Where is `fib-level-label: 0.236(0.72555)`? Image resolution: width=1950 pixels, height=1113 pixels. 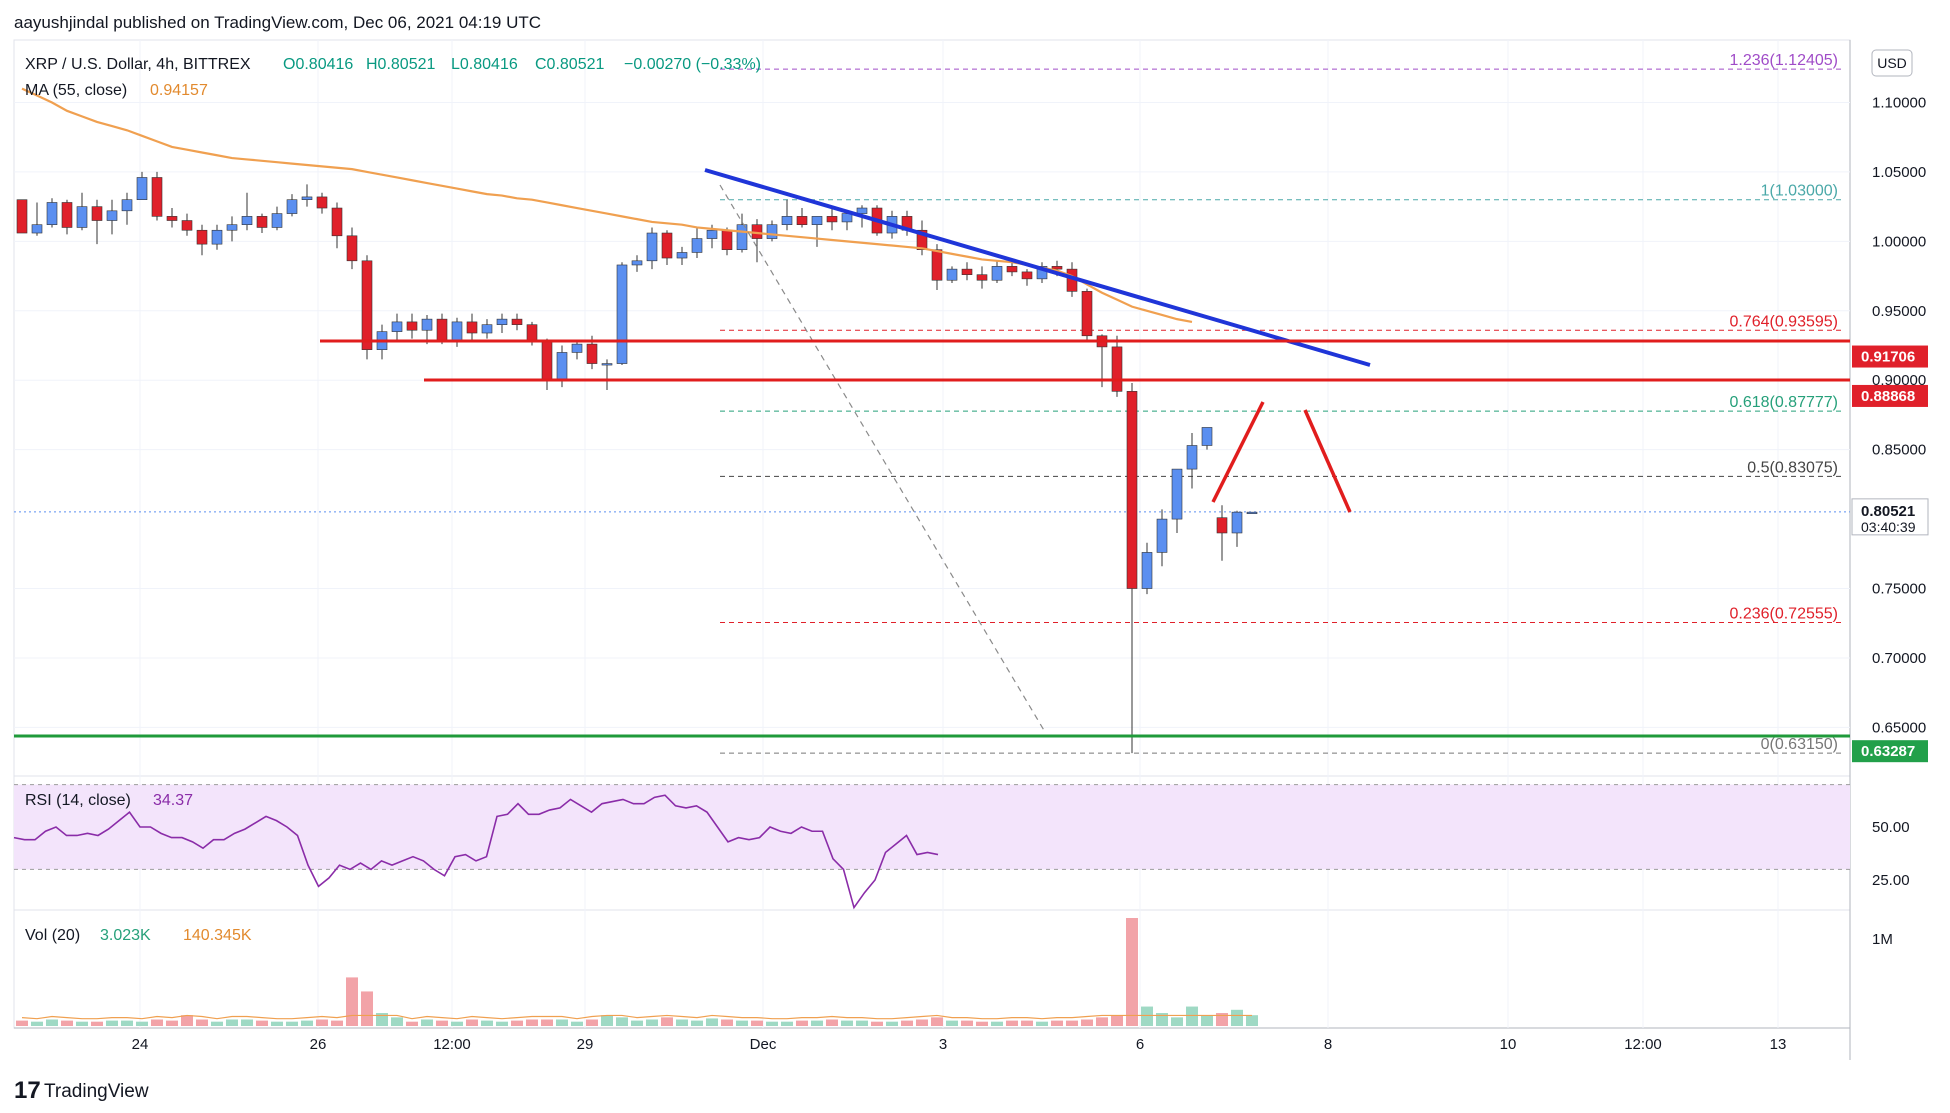 fib-level-label: 0.236(0.72555) is located at coordinates (1783, 613).